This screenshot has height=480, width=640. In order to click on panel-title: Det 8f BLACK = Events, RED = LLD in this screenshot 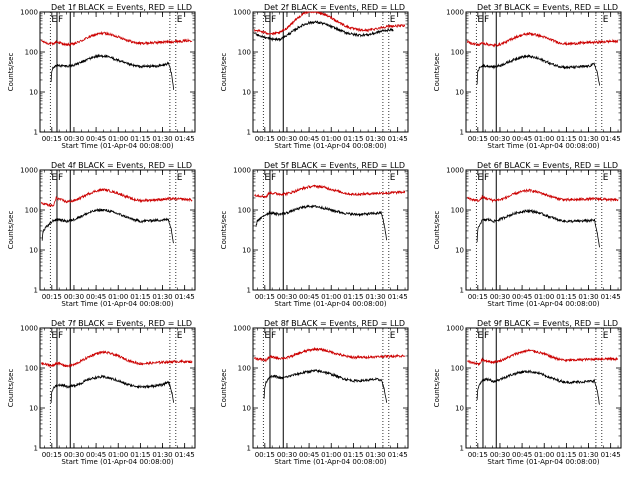, I will do `click(334, 323)`.